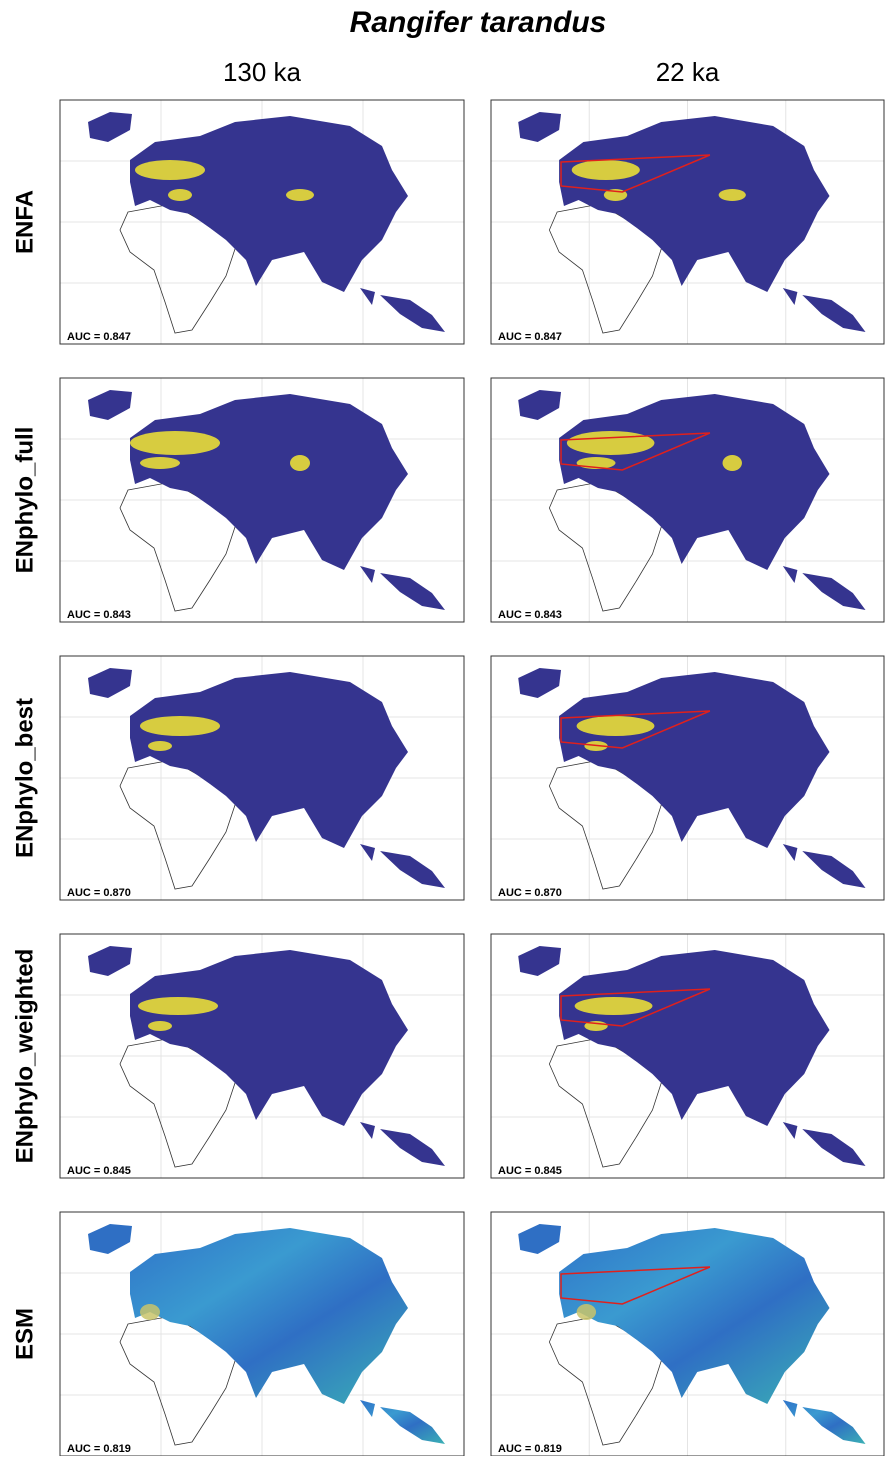  What do you see at coordinates (478, 22) in the screenshot?
I see `figure-title: Rangifer tarandus` at bounding box center [478, 22].